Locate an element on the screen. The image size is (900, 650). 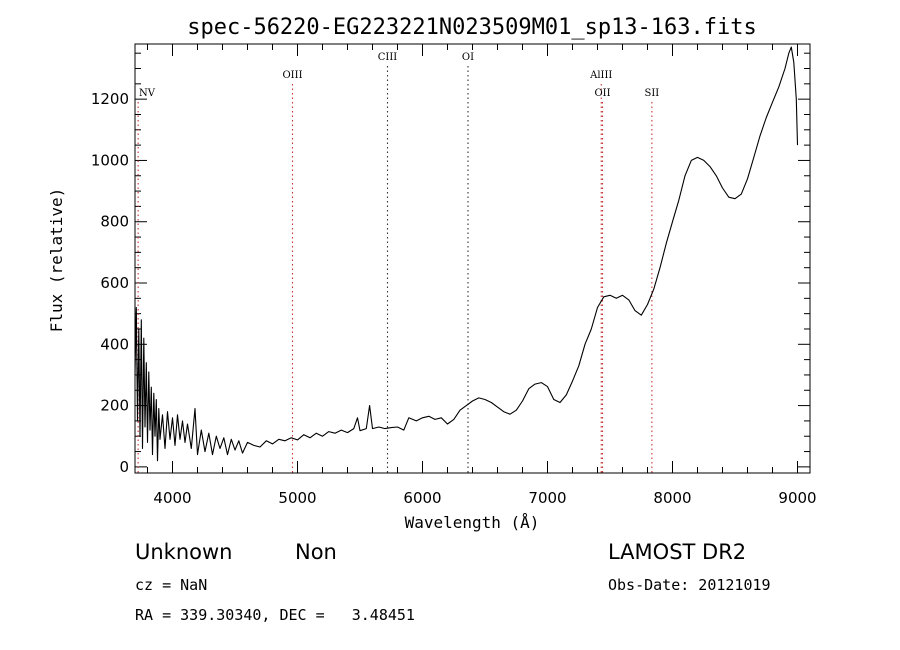
line-label: OII is located at coordinates (602, 93).